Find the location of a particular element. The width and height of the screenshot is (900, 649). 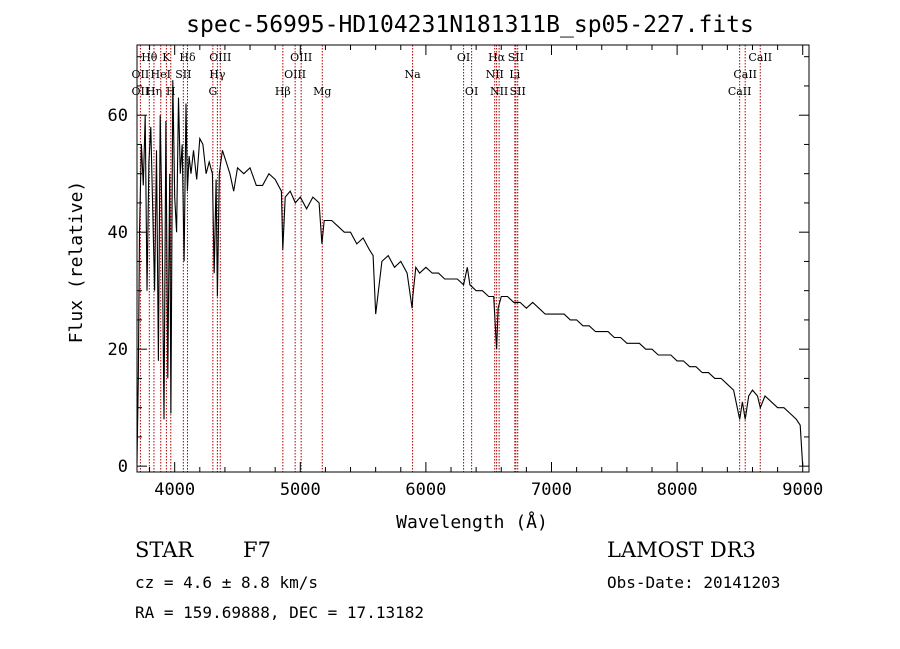

line-label: Hα is located at coordinates (497, 57).